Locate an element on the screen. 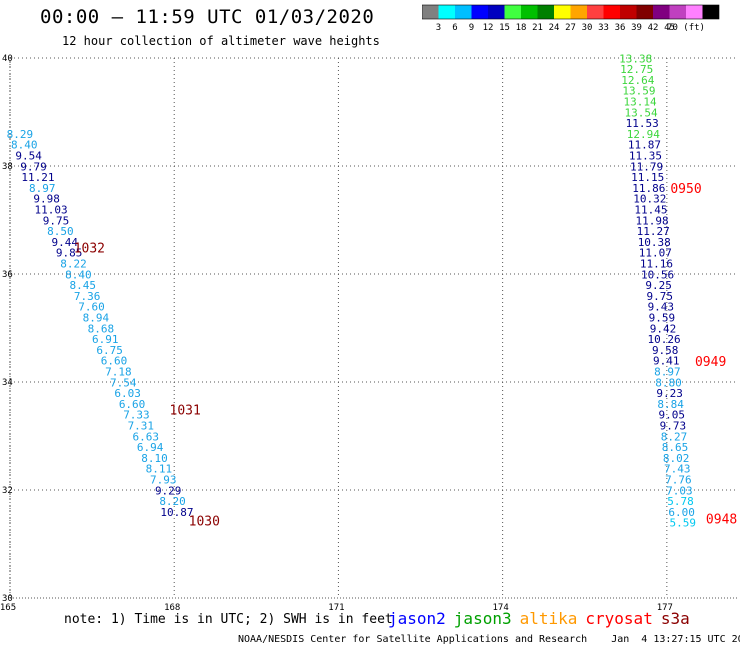 The height and width of the screenshot is (650, 740). color-bar-label: 18 is located at coordinates (521, 28).